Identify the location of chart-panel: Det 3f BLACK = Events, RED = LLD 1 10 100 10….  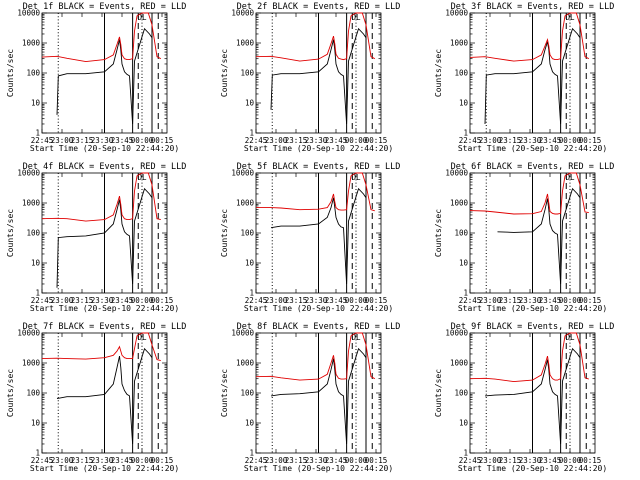
(524, 77).